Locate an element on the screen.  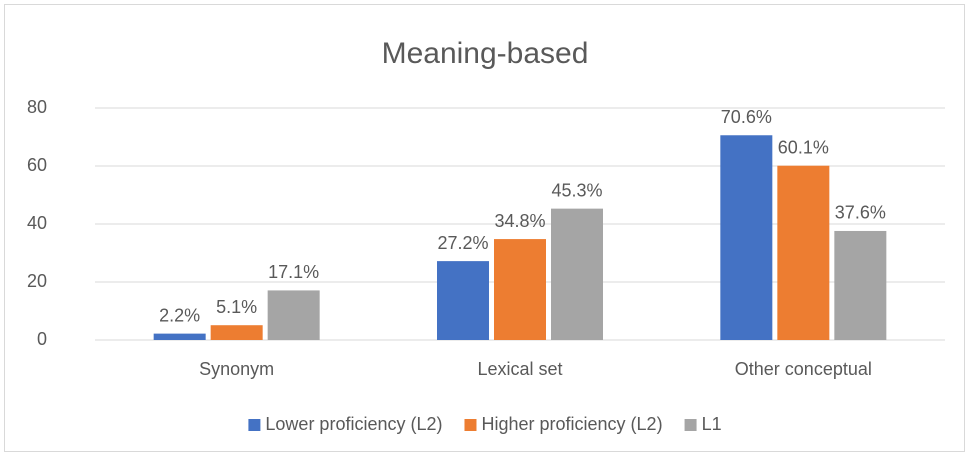
y-tick-label: 20 is located at coordinates (37, 281).